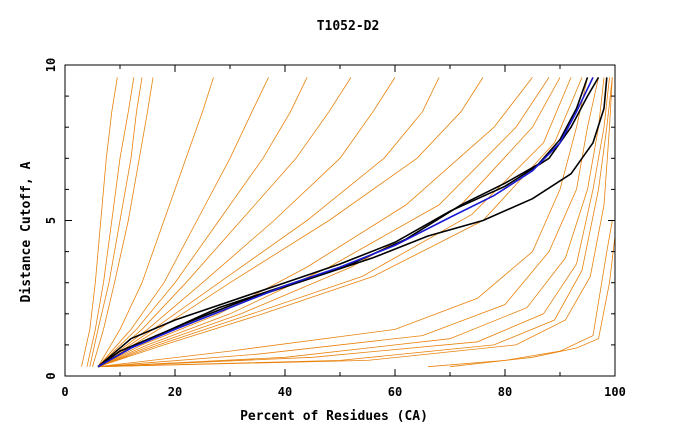 The image size is (680, 440). What do you see at coordinates (395, 392) in the screenshot?
I see `x-tick-label: 60` at bounding box center [395, 392].